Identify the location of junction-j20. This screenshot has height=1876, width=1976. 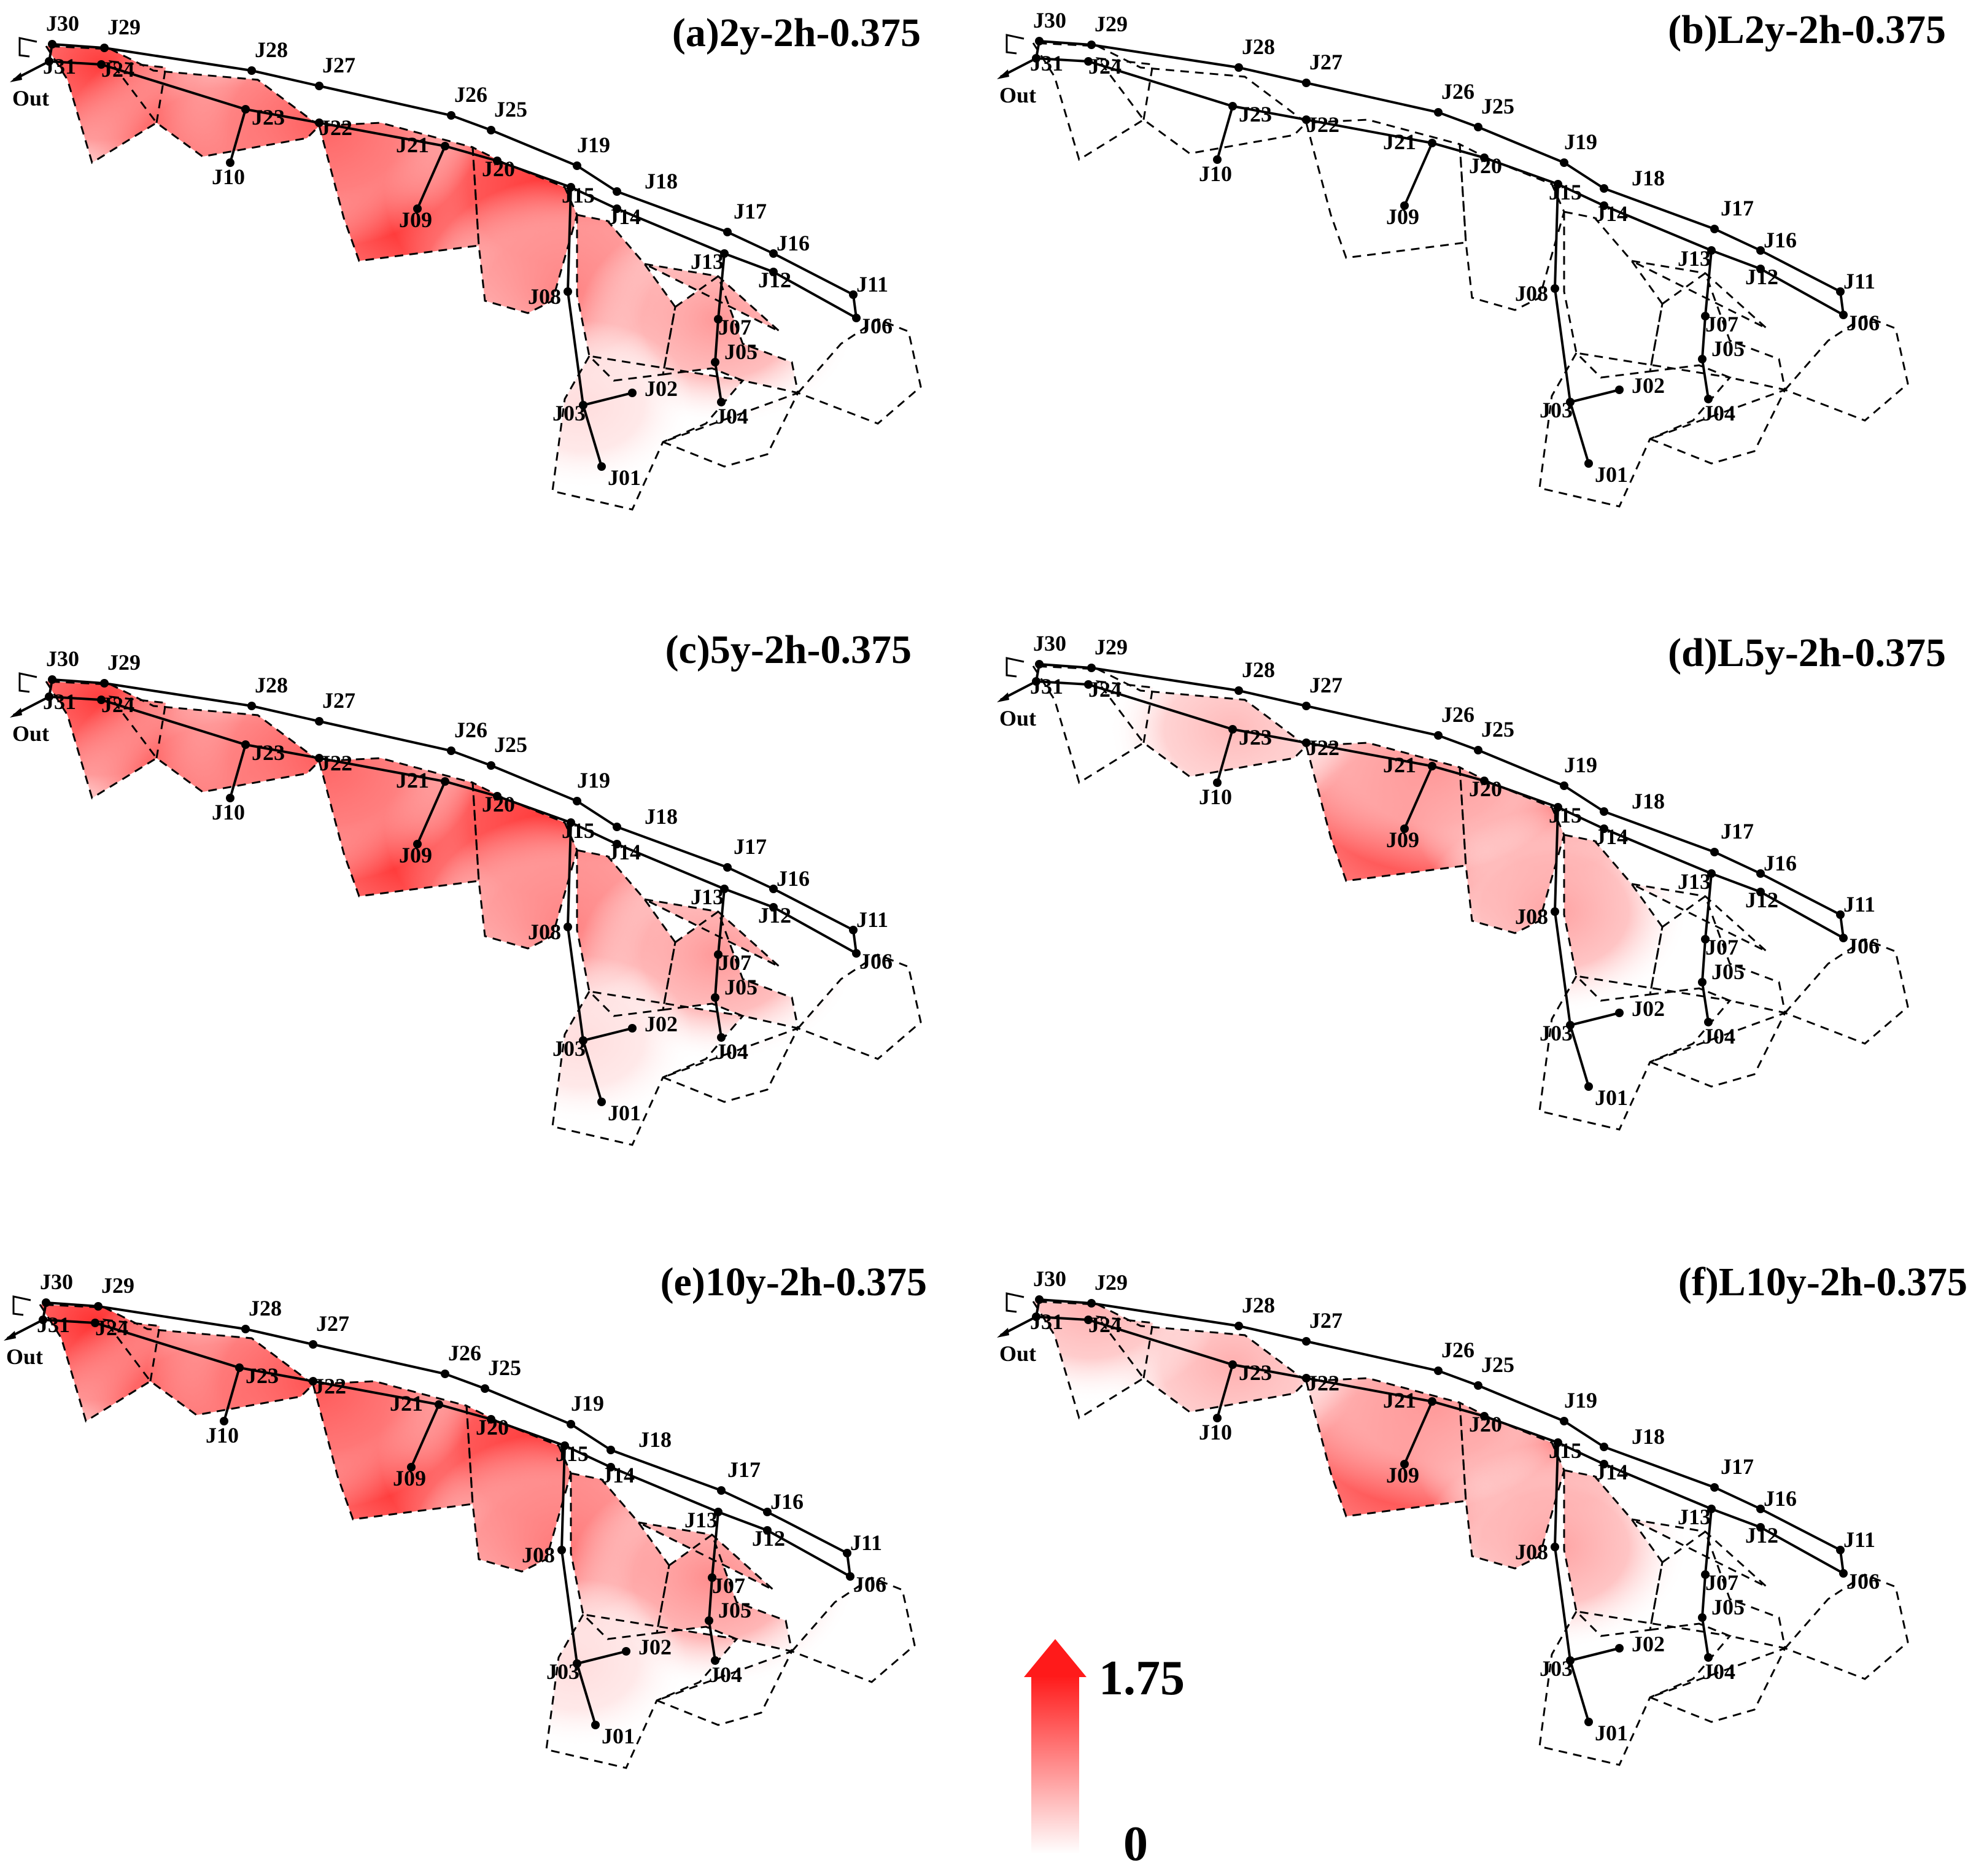
(1484, 1416).